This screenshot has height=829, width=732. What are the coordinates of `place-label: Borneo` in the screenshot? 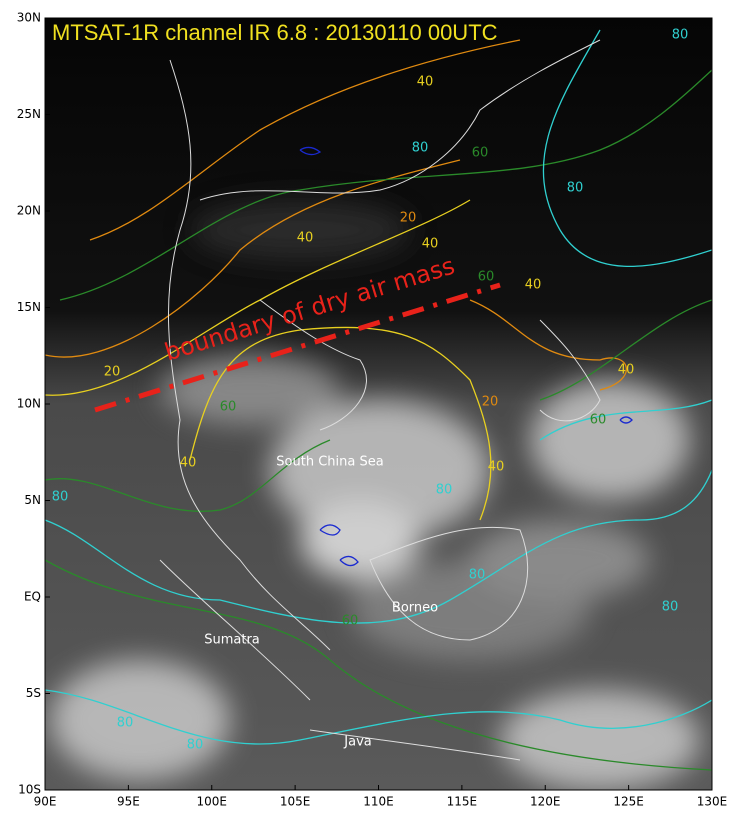 It's located at (415, 608).